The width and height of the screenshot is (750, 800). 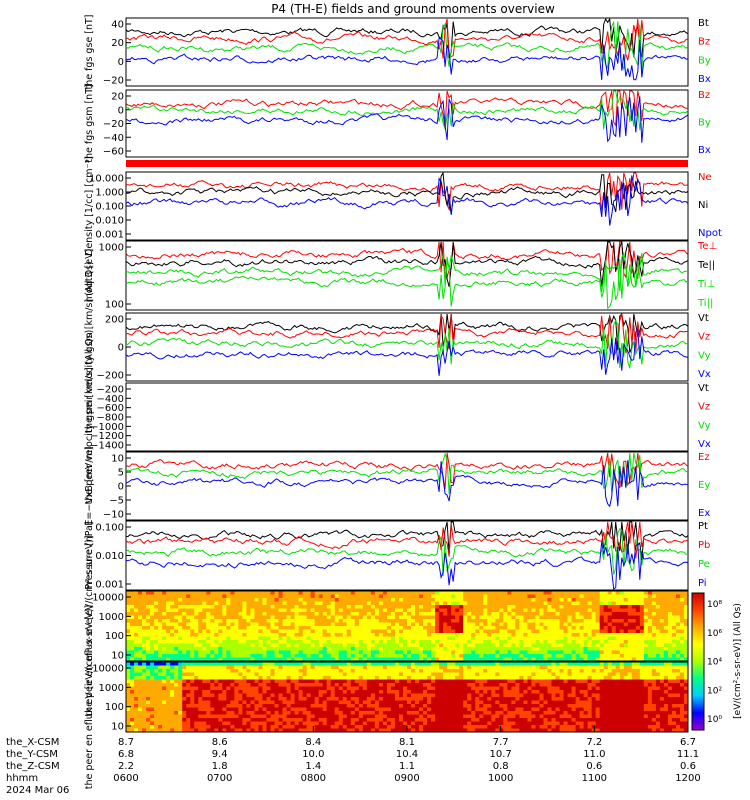 What do you see at coordinates (407, 344) in the screenshot?
I see `series-line-Vy` at bounding box center [407, 344].